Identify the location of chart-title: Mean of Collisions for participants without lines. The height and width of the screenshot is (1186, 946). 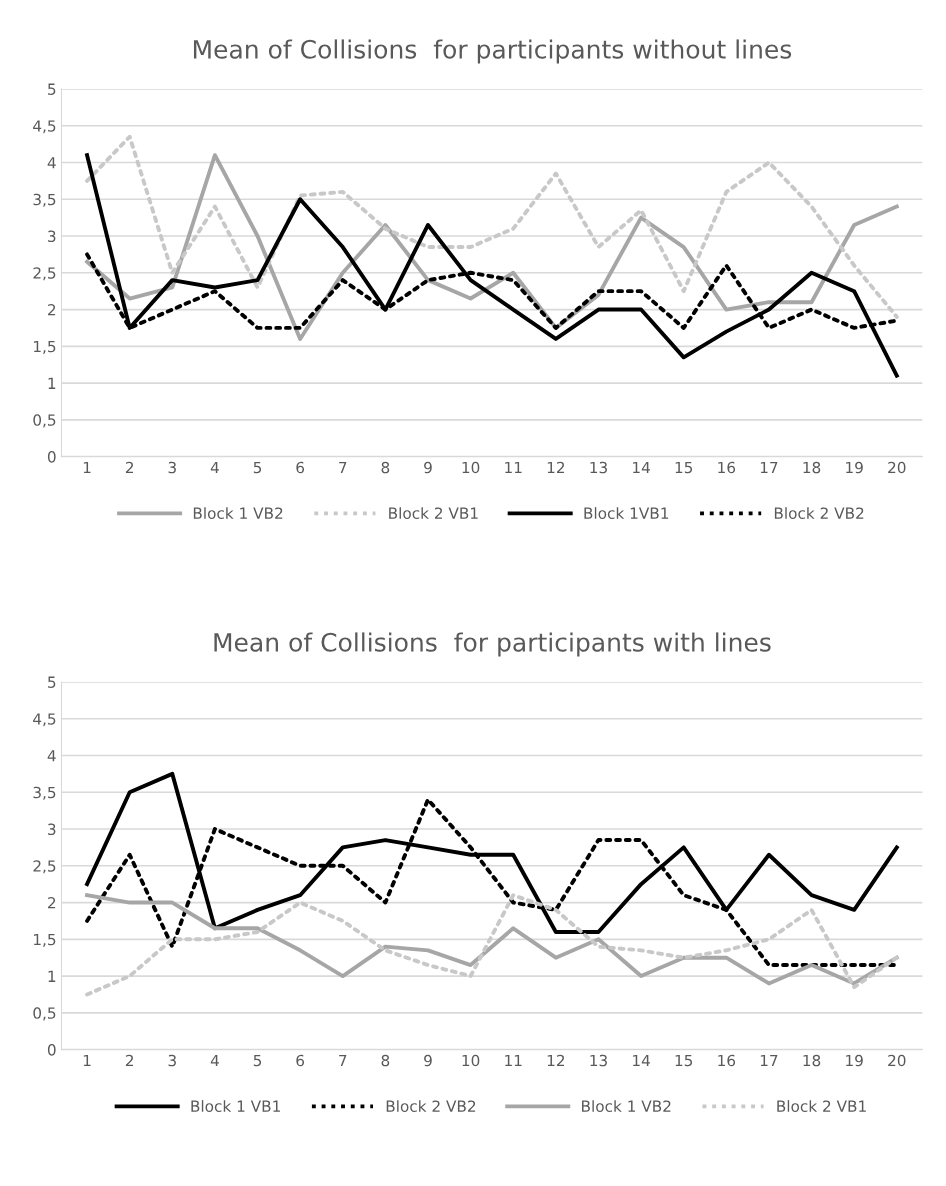
(492, 51).